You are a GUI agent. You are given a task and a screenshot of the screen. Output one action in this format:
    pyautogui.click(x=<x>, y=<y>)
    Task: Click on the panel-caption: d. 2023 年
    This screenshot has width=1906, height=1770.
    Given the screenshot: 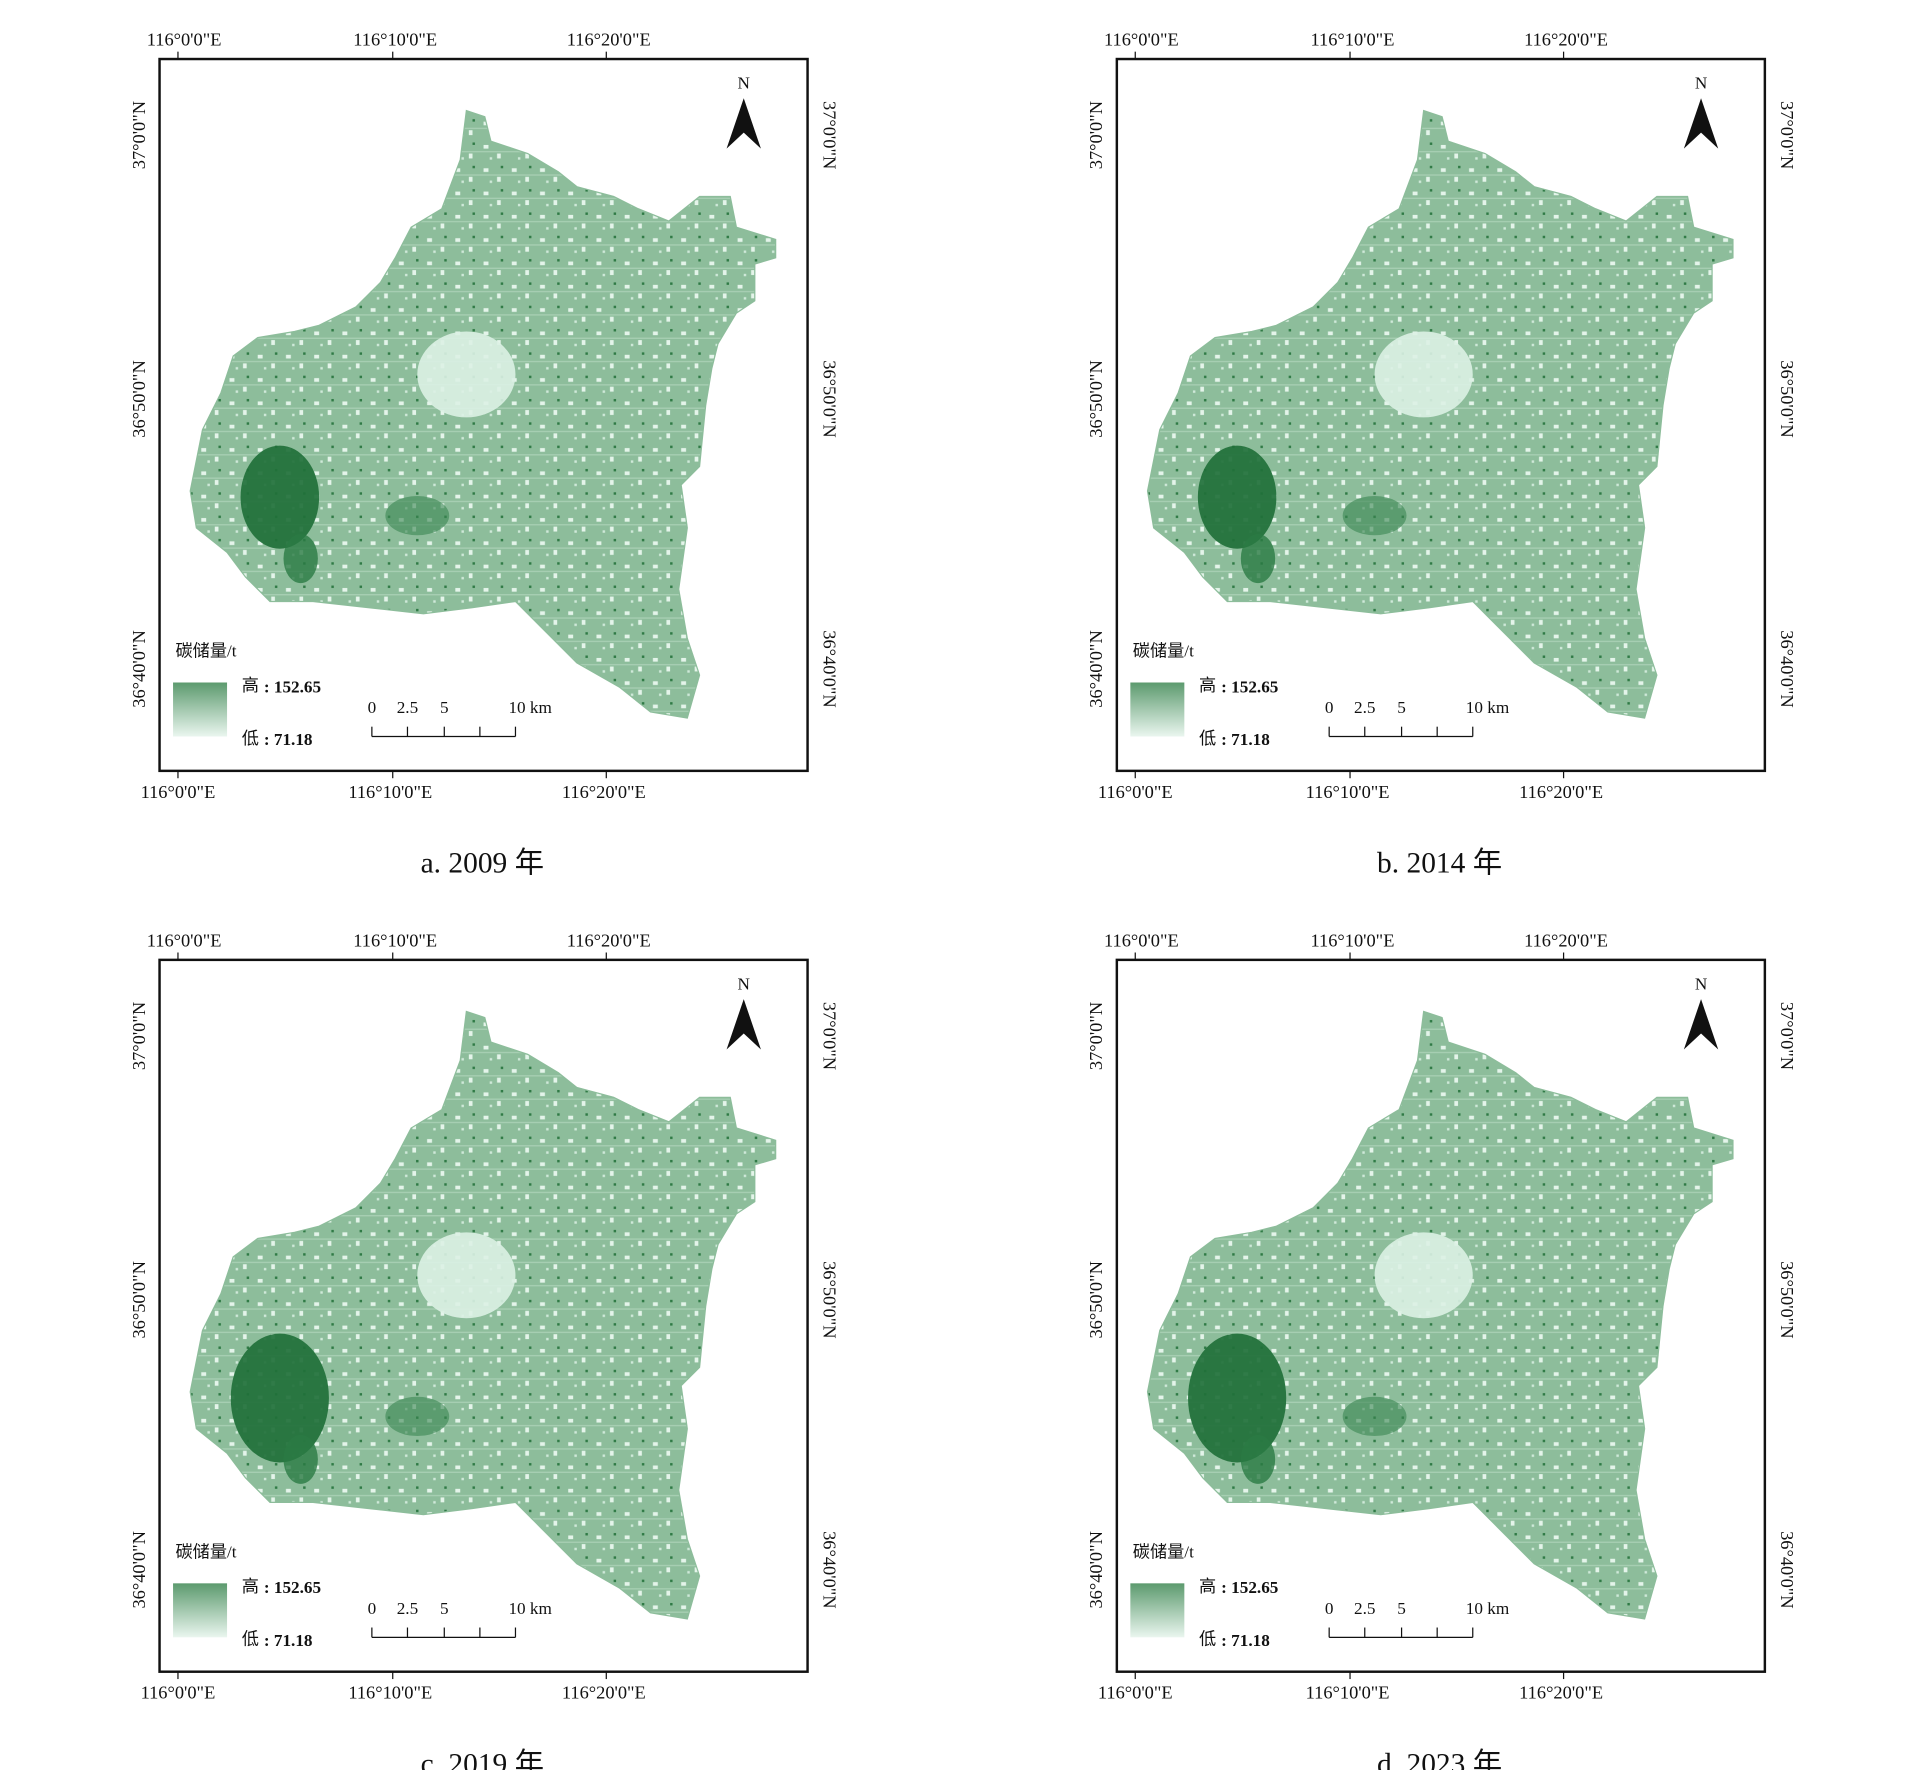 What is the action you would take?
    pyautogui.click(x=1439, y=1759)
    